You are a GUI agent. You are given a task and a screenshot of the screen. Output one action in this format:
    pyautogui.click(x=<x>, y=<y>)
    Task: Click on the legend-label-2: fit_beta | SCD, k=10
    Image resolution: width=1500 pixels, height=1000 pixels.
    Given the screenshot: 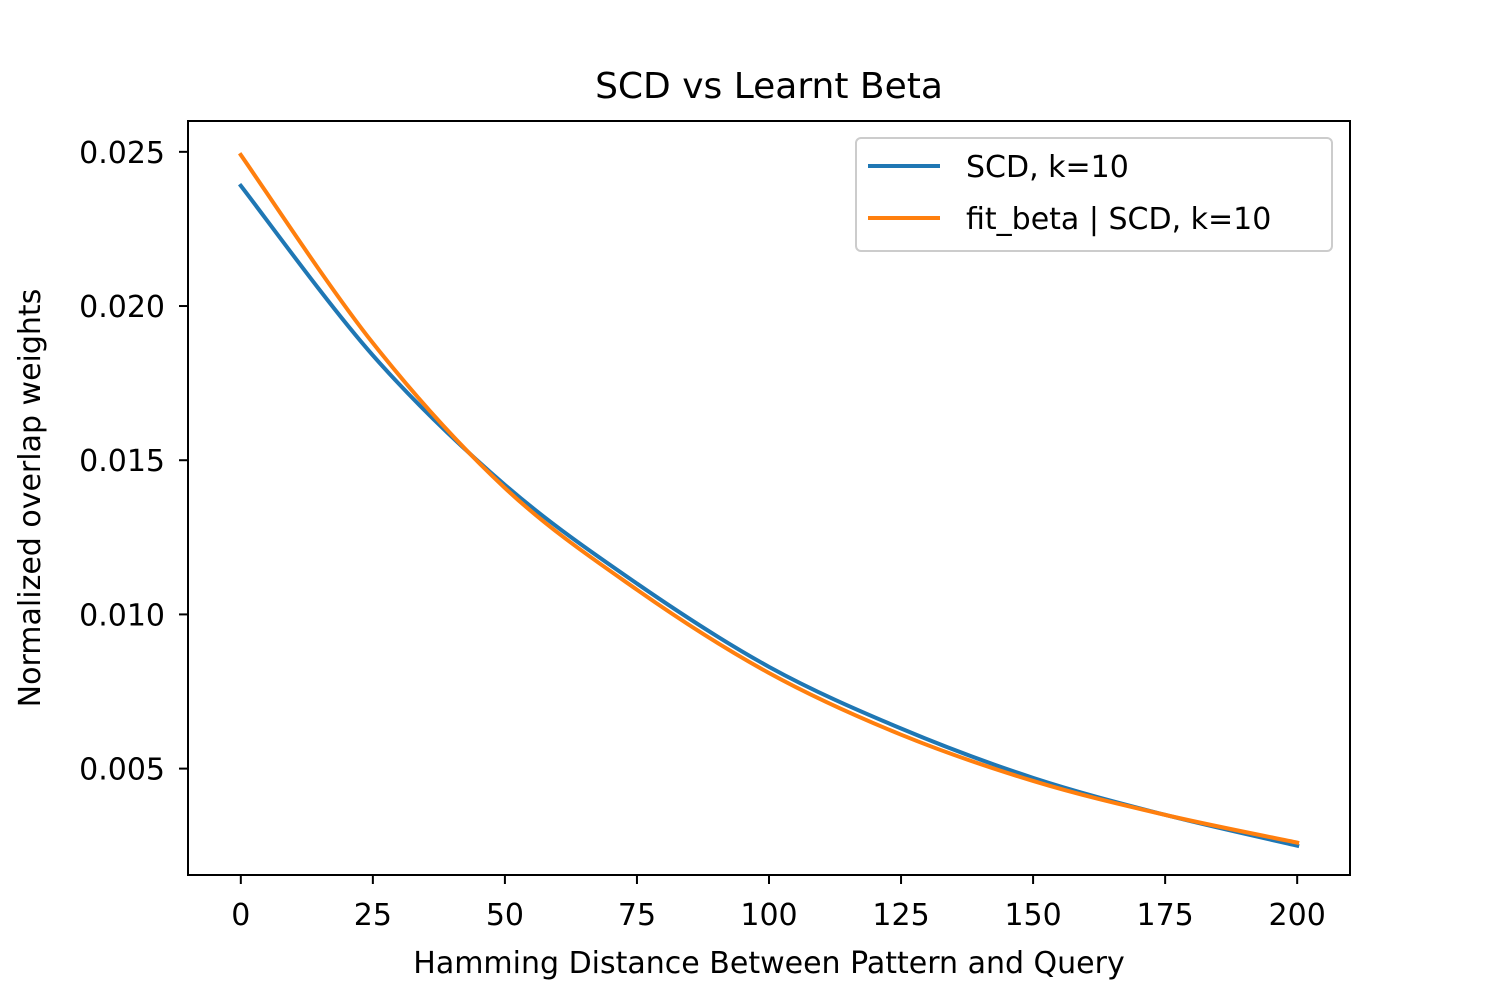 What is the action you would take?
    pyautogui.click(x=1118, y=219)
    